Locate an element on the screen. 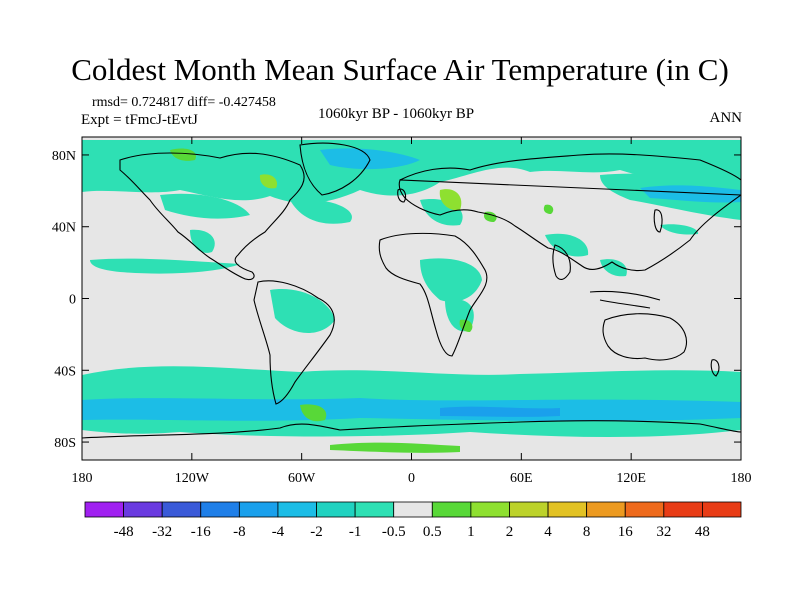 This screenshot has width=800, height=600. colorbar-label: -2 is located at coordinates (316, 532).